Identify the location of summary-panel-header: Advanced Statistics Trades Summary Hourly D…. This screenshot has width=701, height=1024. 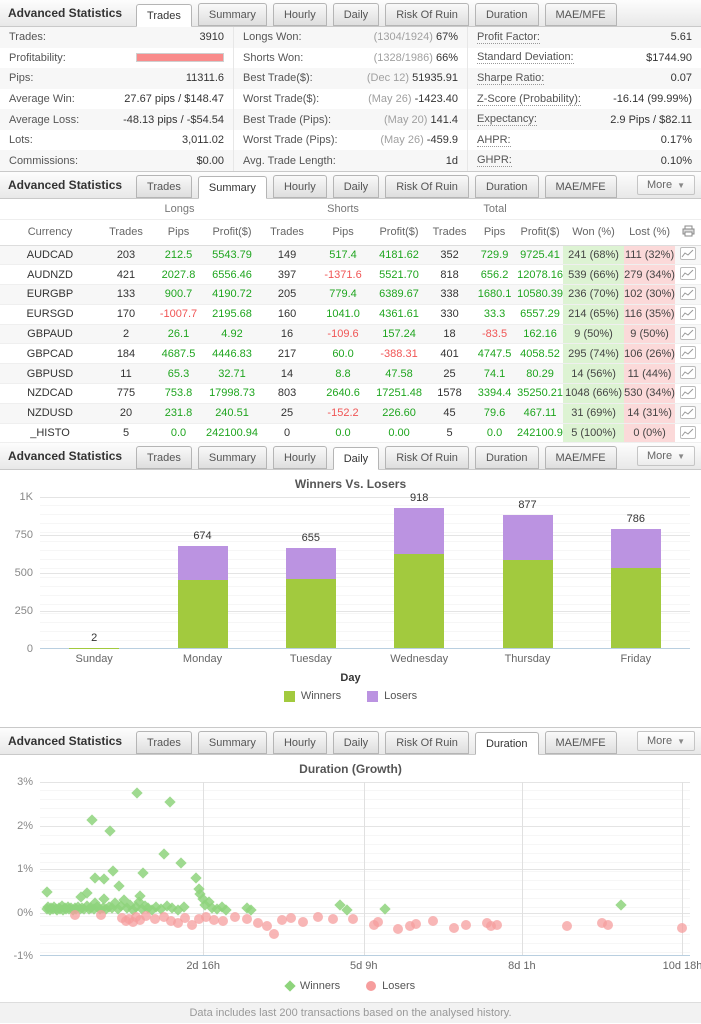
(350, 185).